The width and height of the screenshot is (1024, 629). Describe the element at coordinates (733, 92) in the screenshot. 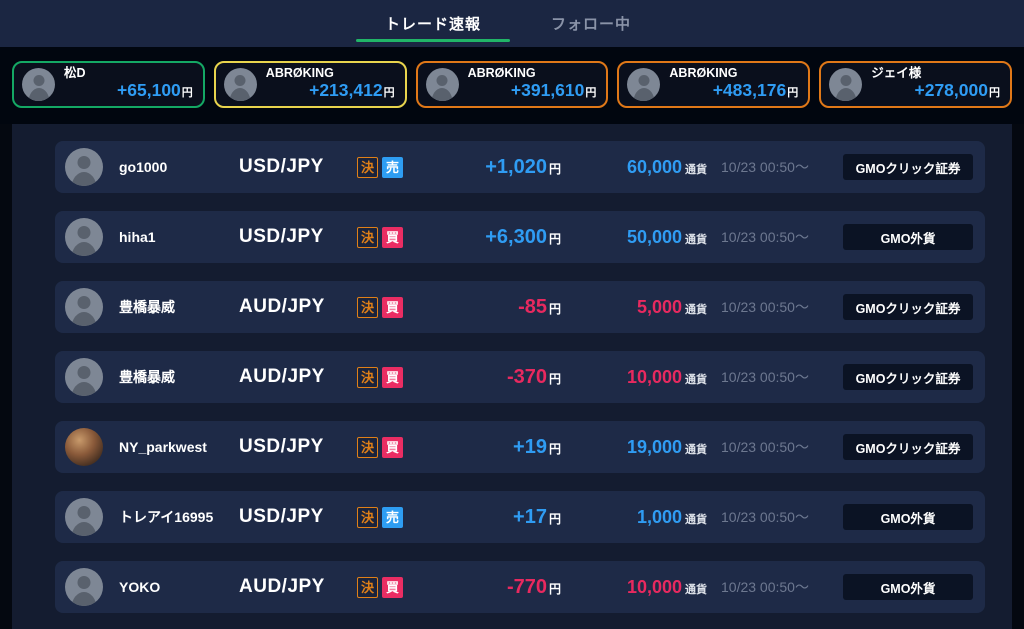

I see `trader-amount: +483,176円` at that location.